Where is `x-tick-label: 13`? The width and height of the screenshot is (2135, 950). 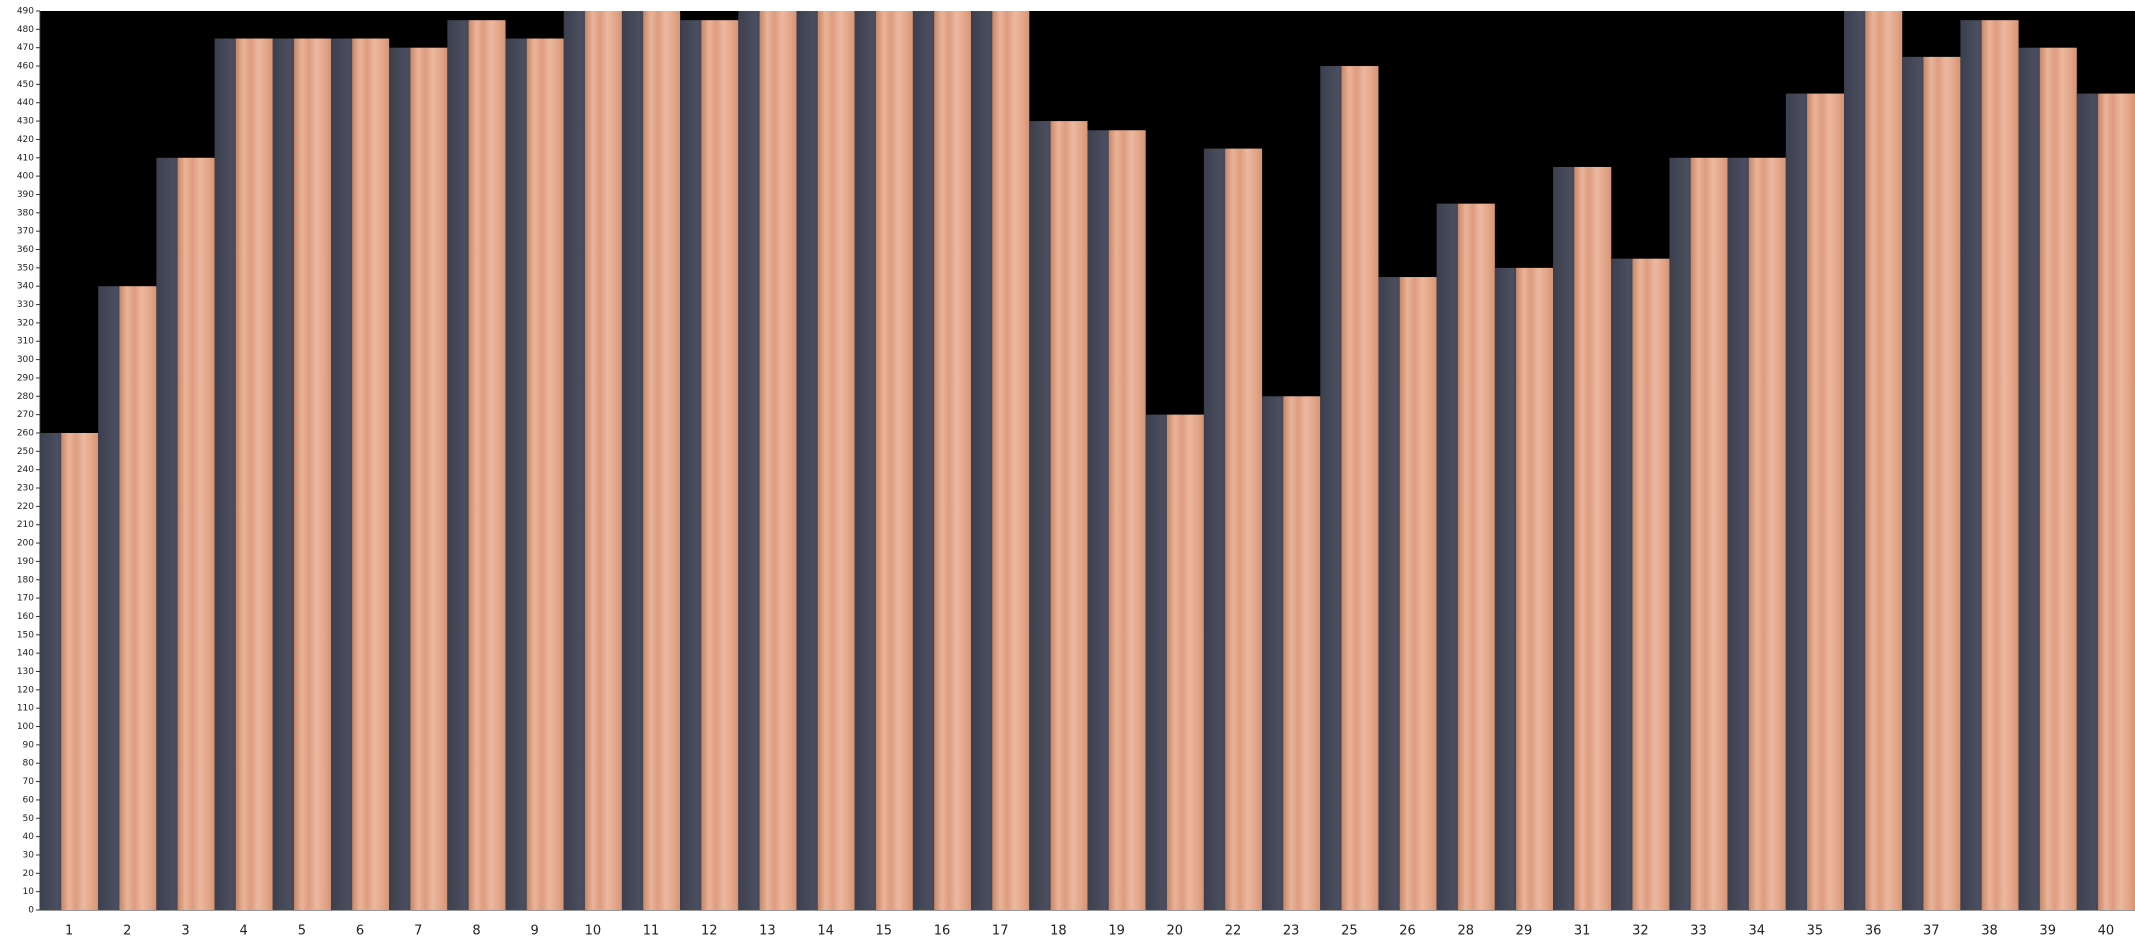
x-tick-label: 13 is located at coordinates (767, 931).